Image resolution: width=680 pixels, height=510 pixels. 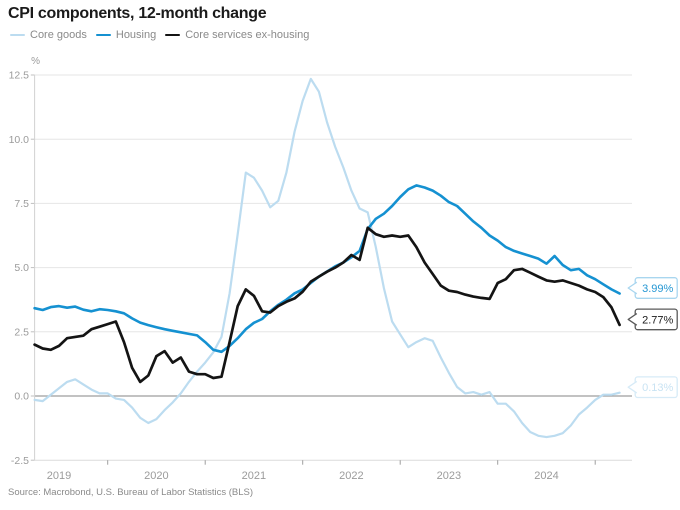 What do you see at coordinates (59, 476) in the screenshot?
I see `x-tick-label: 2019` at bounding box center [59, 476].